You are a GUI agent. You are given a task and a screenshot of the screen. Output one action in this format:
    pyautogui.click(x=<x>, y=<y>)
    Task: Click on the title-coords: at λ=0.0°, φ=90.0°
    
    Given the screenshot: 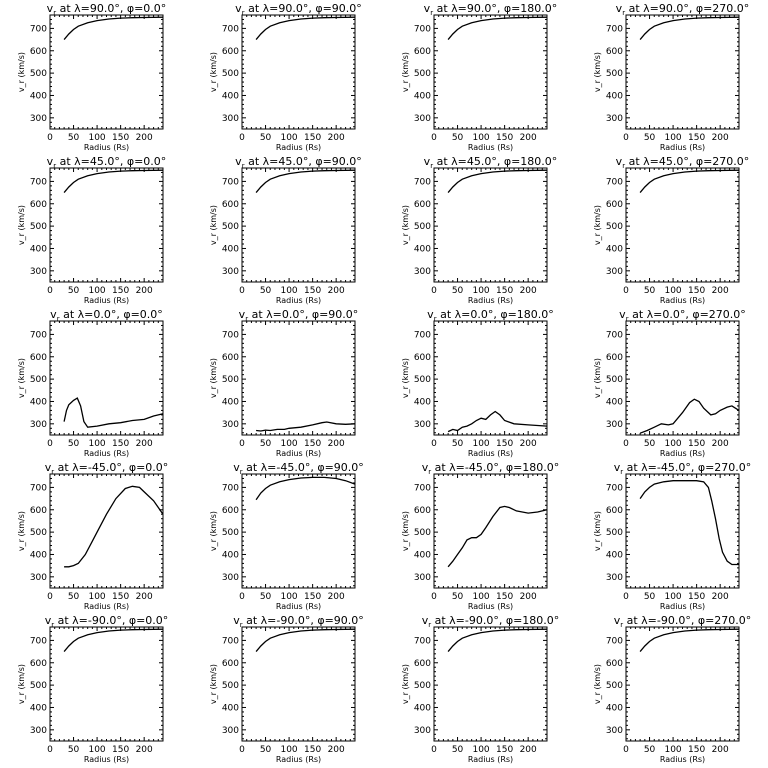 What is the action you would take?
    pyautogui.click(x=303, y=314)
    